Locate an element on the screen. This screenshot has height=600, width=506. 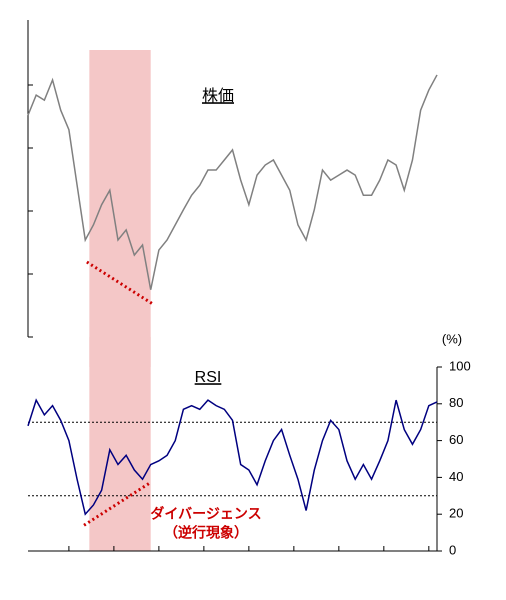
rsi-label: RSI is located at coordinates (208, 377).